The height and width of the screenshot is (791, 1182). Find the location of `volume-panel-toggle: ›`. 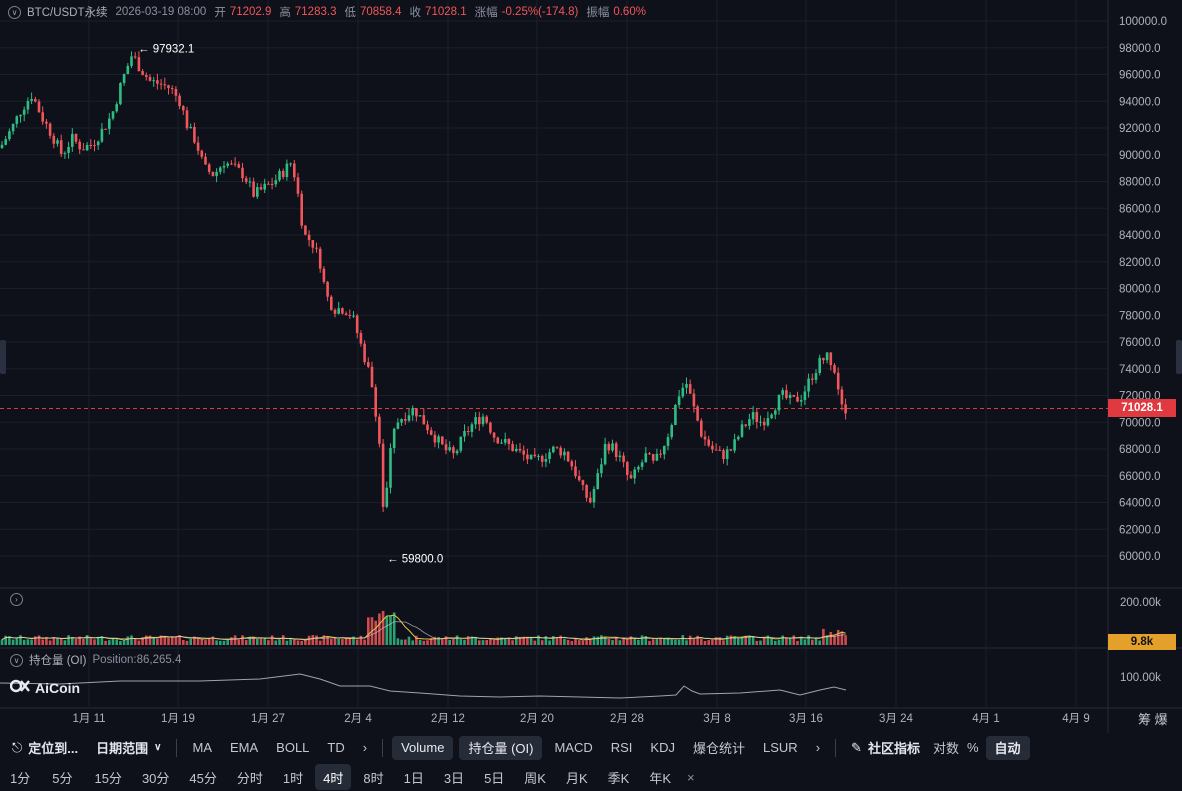

volume-panel-toggle: › is located at coordinates (16, 598).